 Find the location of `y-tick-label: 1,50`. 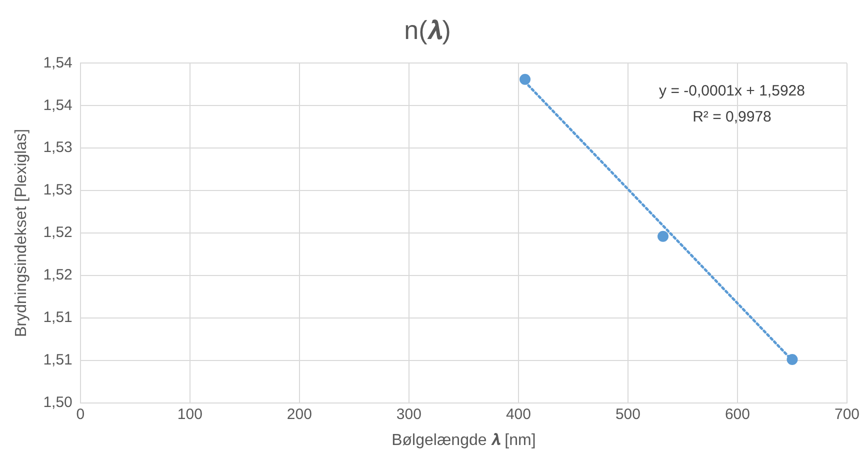

y-tick-label: 1,50 is located at coordinates (57, 402).